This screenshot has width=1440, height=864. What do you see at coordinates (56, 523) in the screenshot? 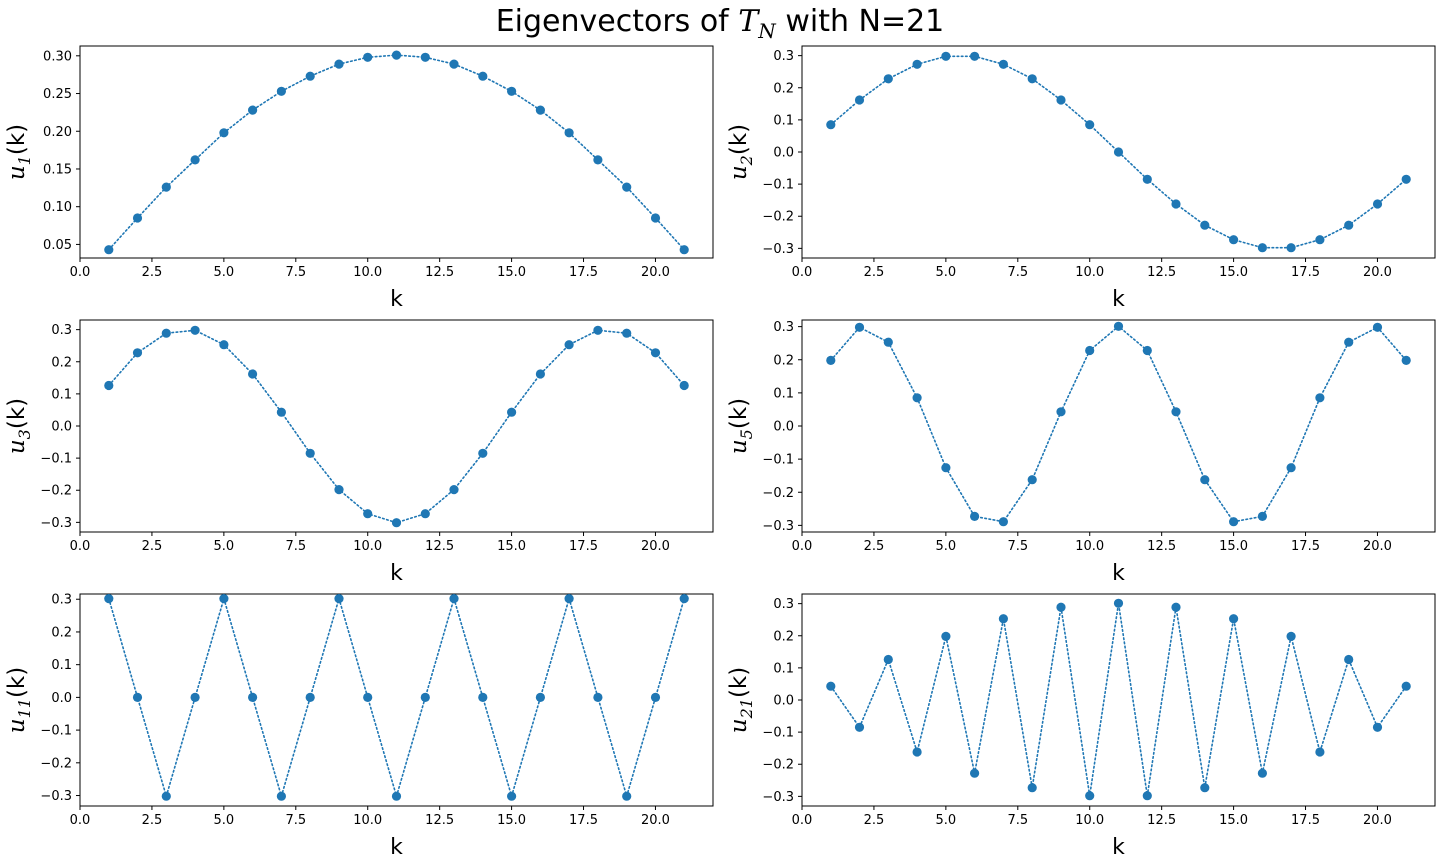
I see `y-tick-label: −0.3` at bounding box center [56, 523].